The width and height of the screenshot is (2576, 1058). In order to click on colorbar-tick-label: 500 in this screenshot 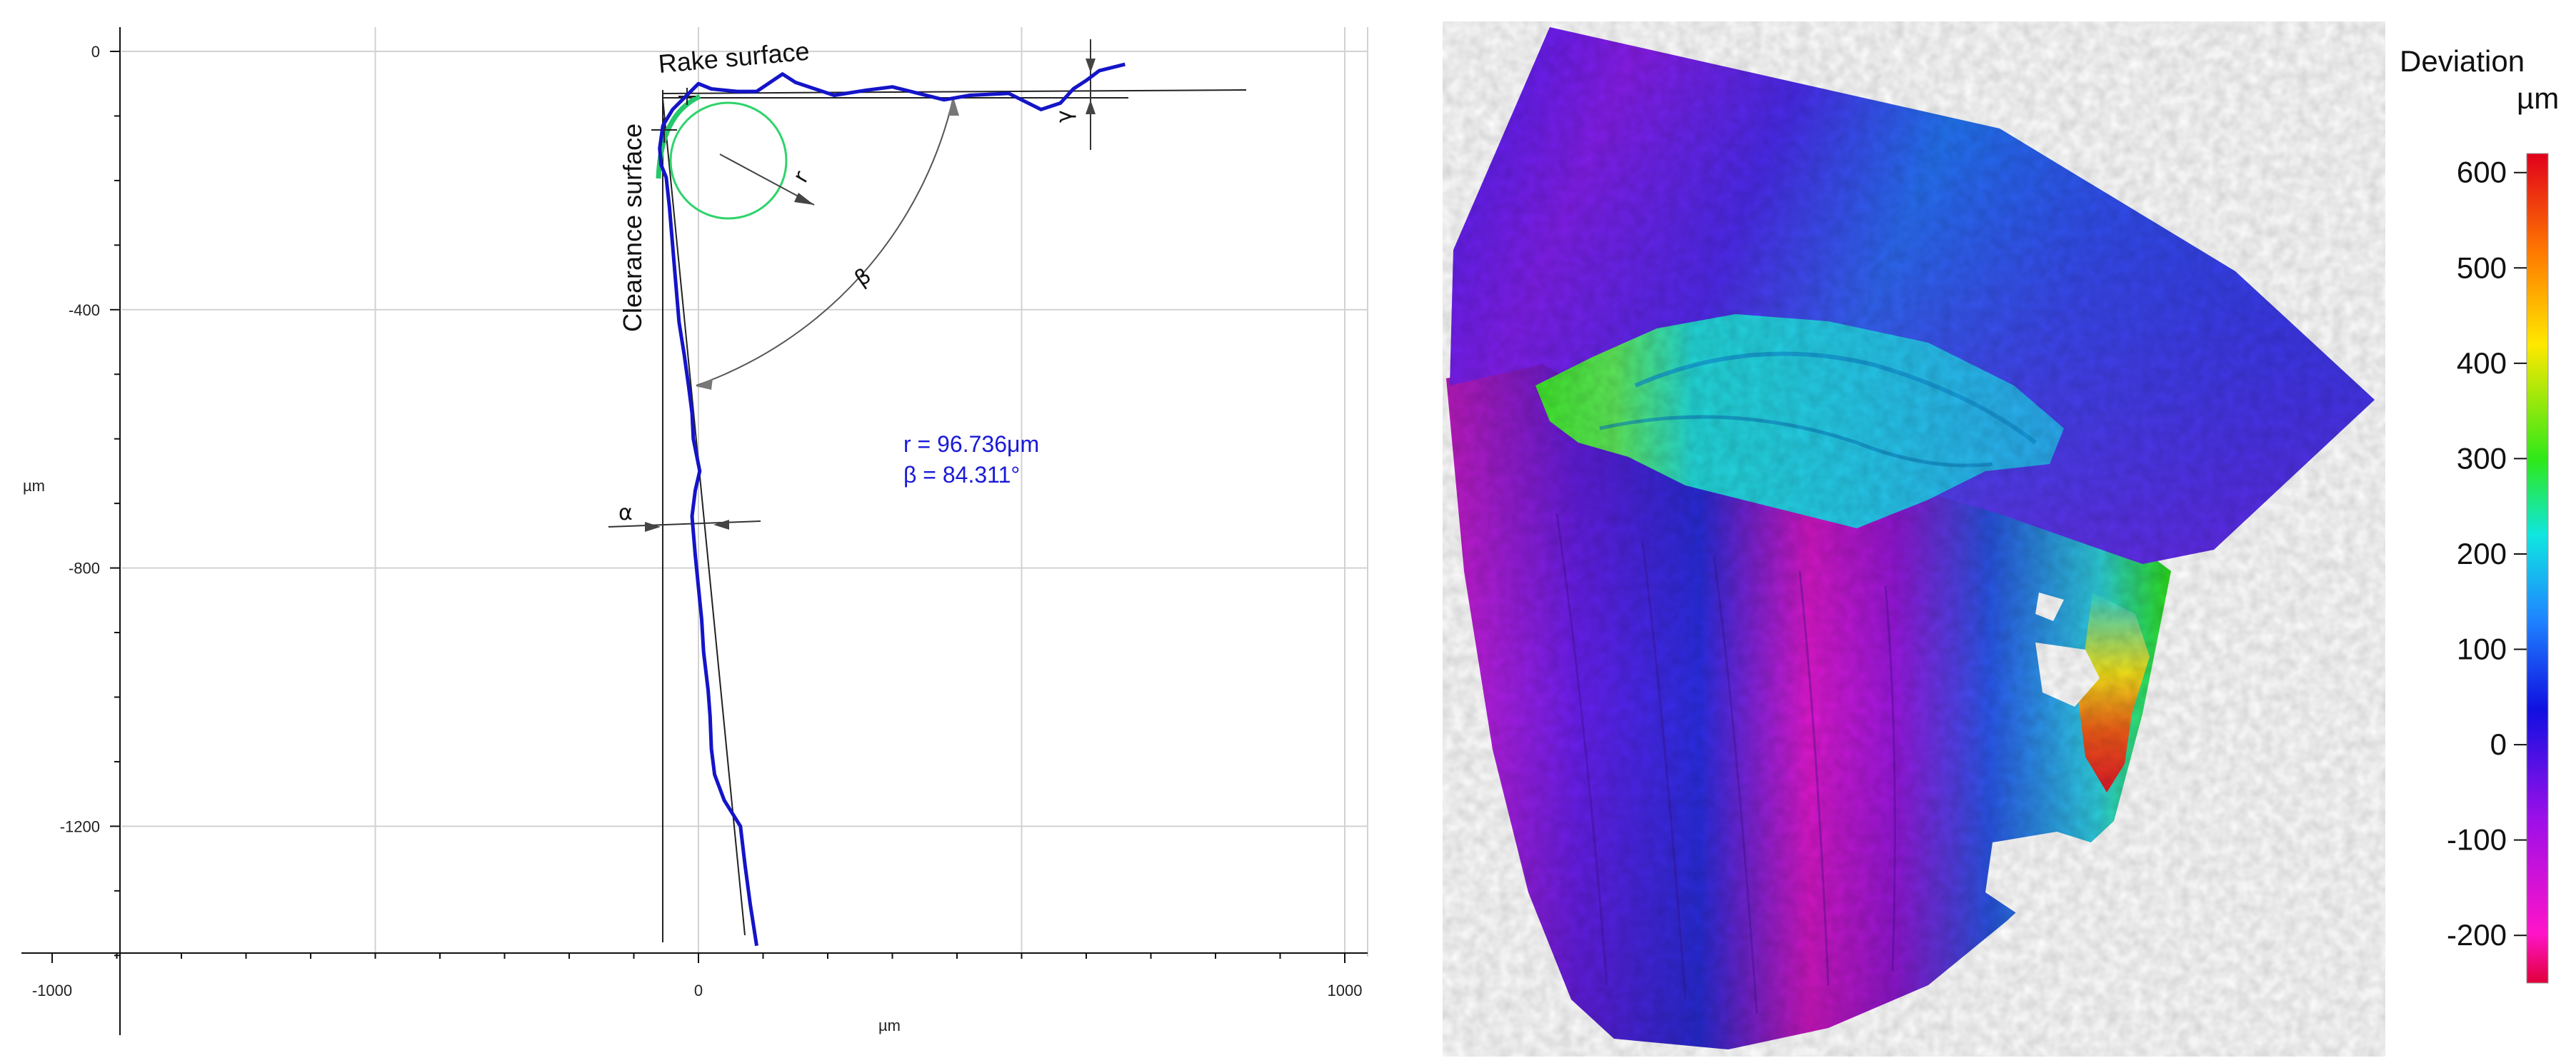, I will do `click(2482, 267)`.